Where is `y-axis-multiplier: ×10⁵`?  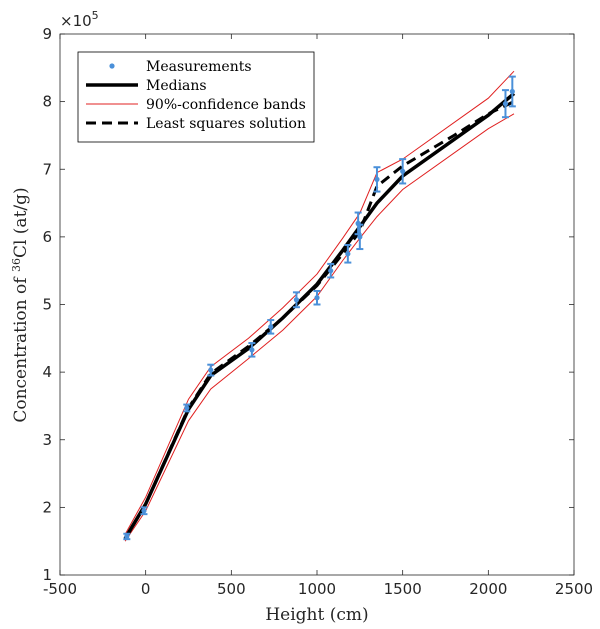 y-axis-multiplier: ×10⁵ is located at coordinates (79, 19).